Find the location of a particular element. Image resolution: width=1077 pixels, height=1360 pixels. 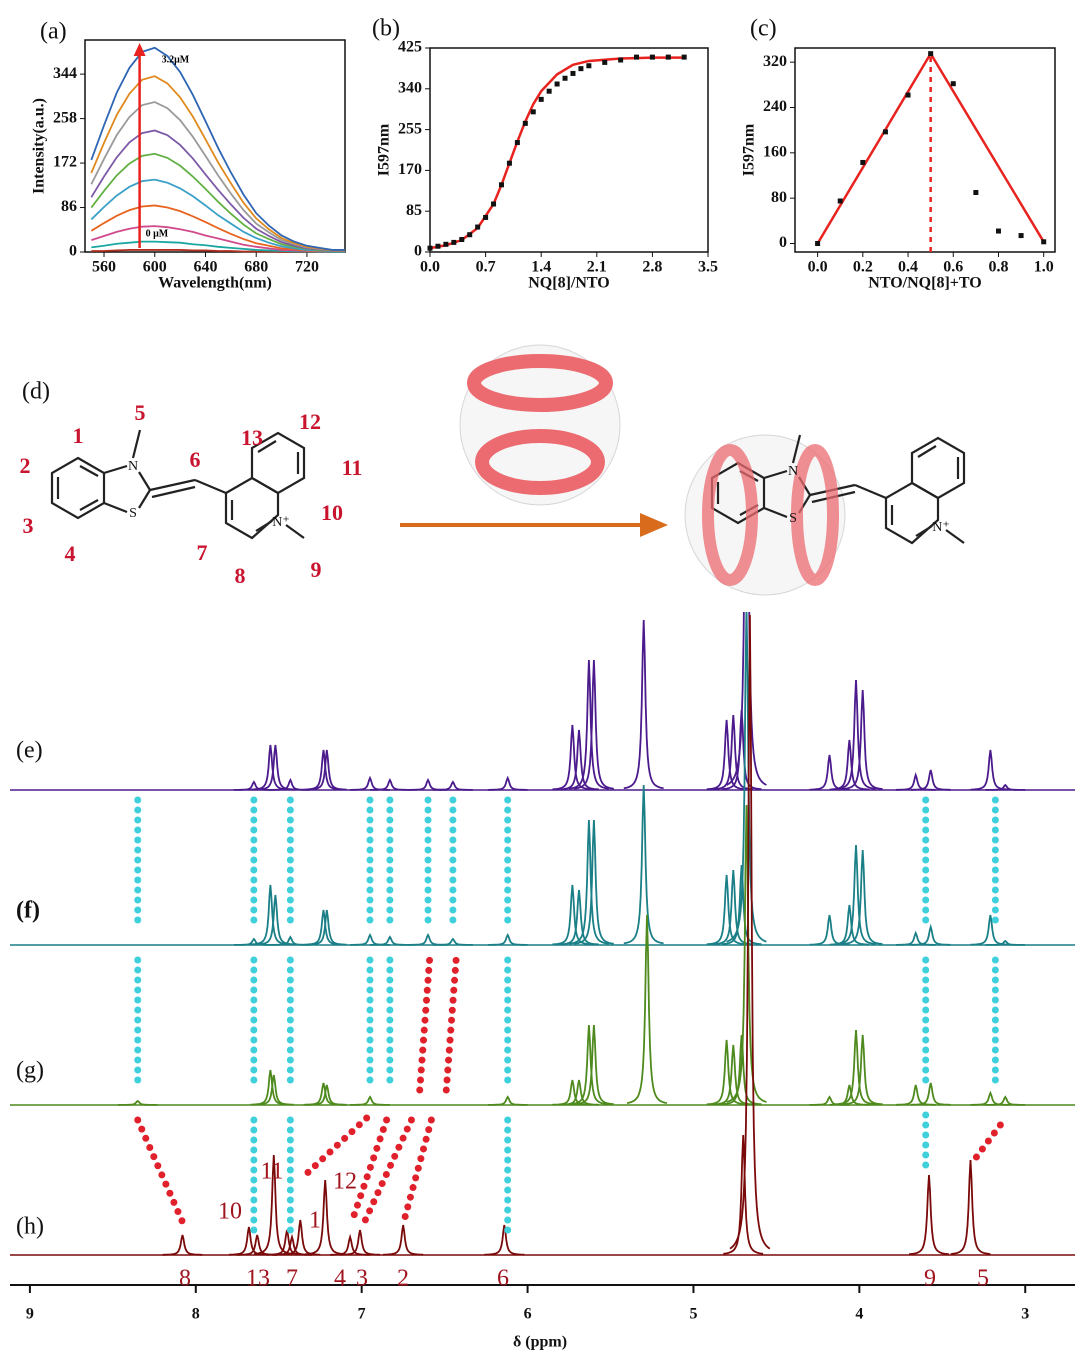

x-tick-label: 3.5 is located at coordinates (708, 267).